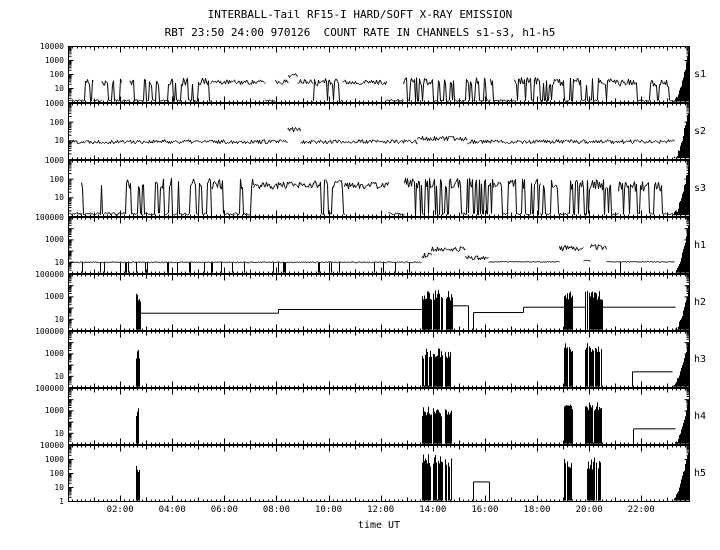 The width and height of the screenshot is (720, 550). Describe the element at coordinates (120, 510) in the screenshot. I see `x-tick-label: 02:00` at that location.